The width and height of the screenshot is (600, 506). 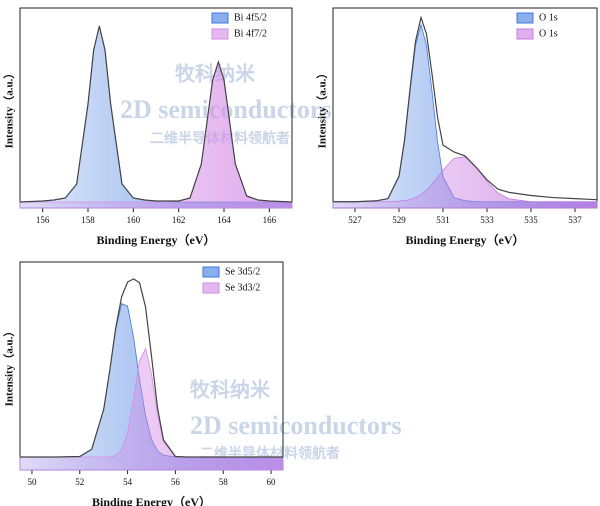 What do you see at coordinates (230, 390) in the screenshot?
I see `watermark-brand: 牧科纳米` at bounding box center [230, 390].